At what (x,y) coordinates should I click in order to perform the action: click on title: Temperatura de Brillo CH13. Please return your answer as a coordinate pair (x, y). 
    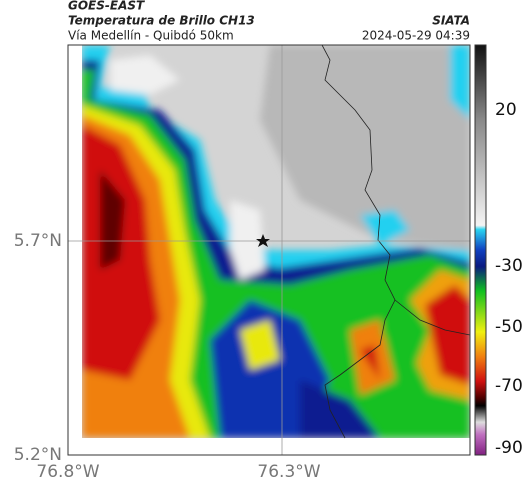
    Looking at the image, I should click on (161, 21).